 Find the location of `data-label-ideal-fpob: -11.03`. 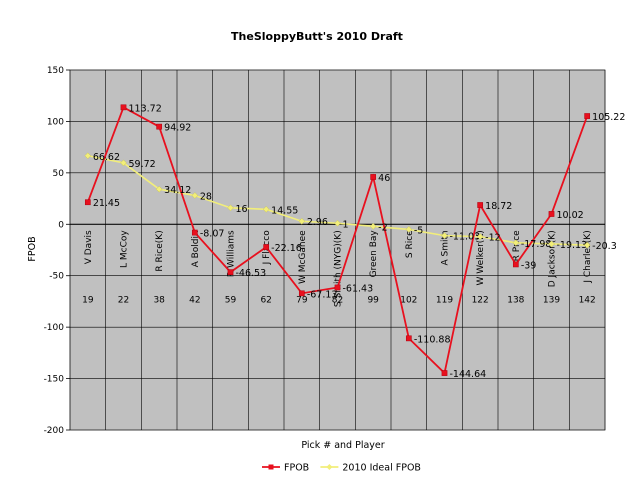

data-label-ideal-fpob: -11.03 is located at coordinates (465, 237).